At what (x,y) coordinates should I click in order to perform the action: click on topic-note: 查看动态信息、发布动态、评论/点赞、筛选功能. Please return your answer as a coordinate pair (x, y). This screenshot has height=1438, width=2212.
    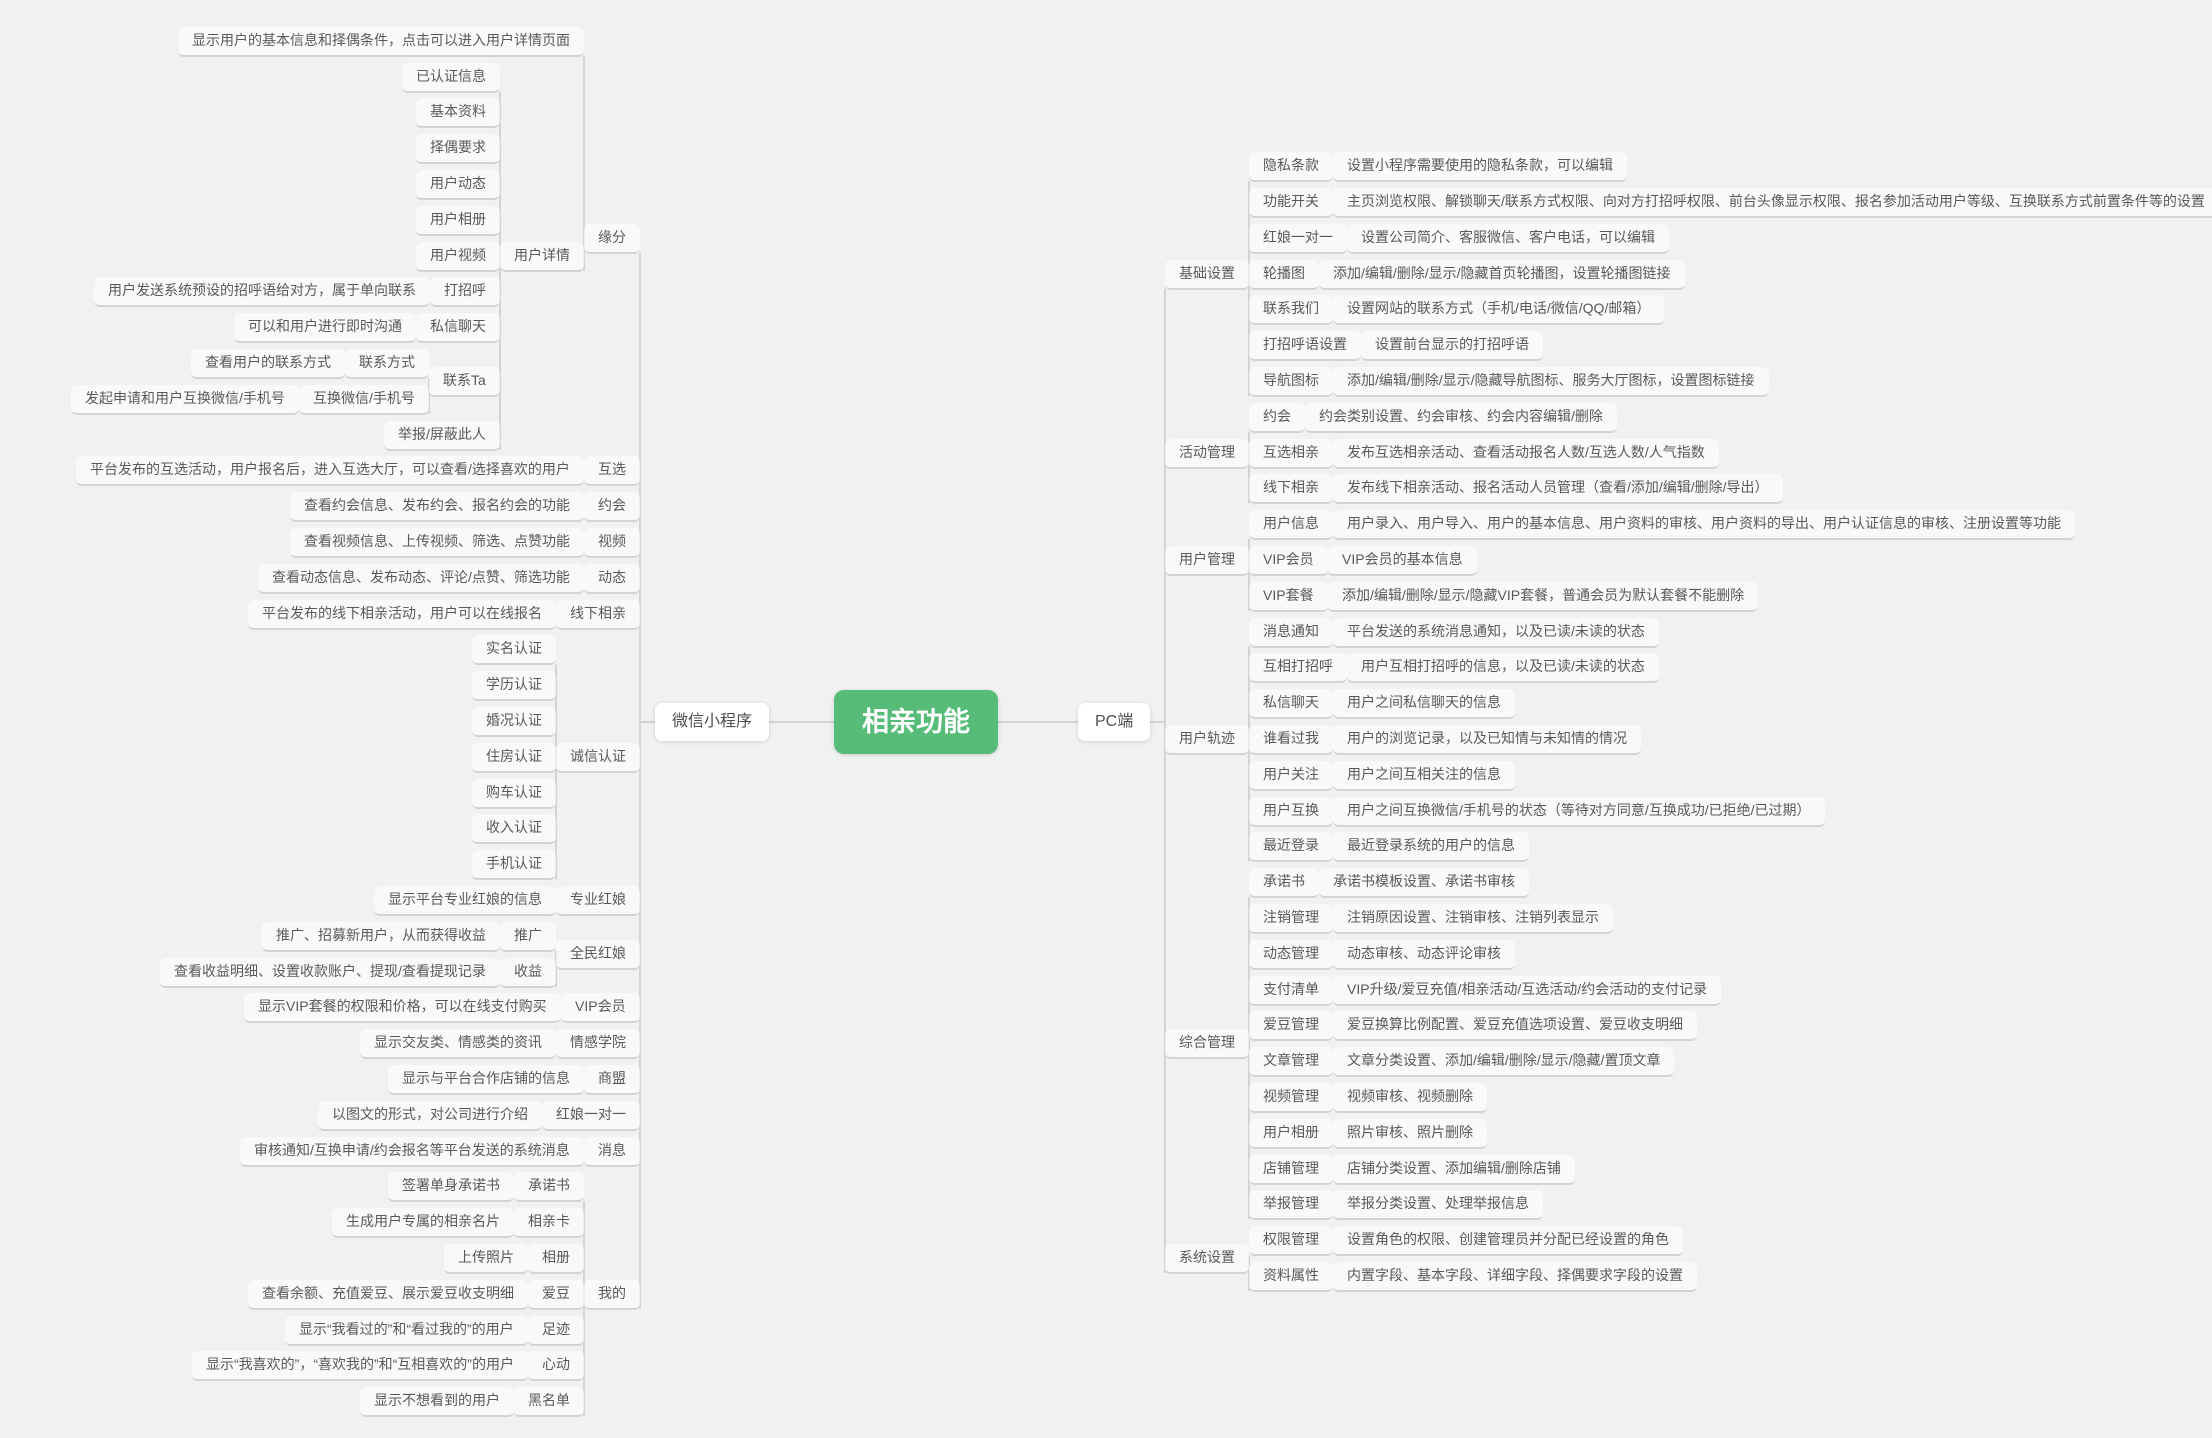
    Looking at the image, I should click on (421, 579).